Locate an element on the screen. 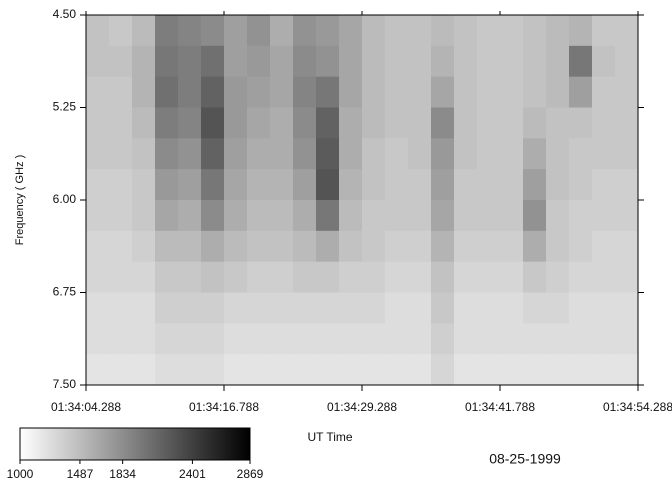 This screenshot has width=672, height=484. colorbar-tick-label: 2401 is located at coordinates (192, 474).